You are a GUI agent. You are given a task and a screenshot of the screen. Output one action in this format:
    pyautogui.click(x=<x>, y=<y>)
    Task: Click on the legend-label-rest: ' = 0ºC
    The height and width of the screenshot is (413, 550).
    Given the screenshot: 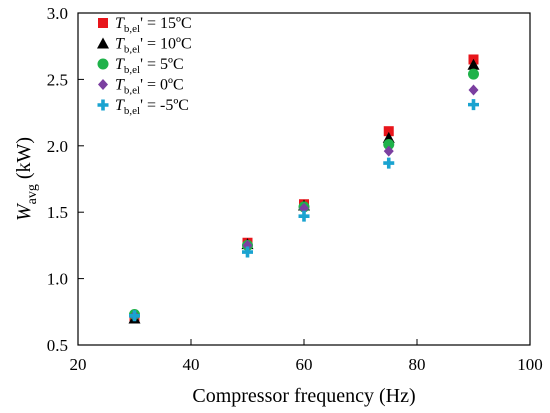 What is the action you would take?
    pyautogui.click(x=162, y=85)
    